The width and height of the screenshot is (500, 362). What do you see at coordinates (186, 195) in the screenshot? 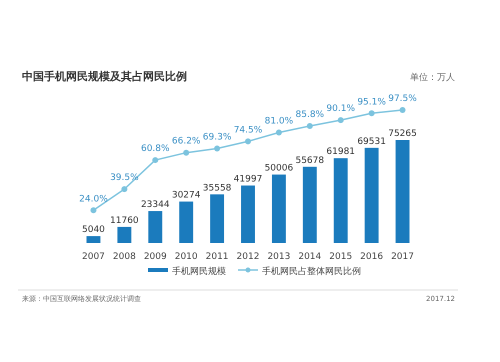
I see `data-label: 30274` at bounding box center [186, 195].